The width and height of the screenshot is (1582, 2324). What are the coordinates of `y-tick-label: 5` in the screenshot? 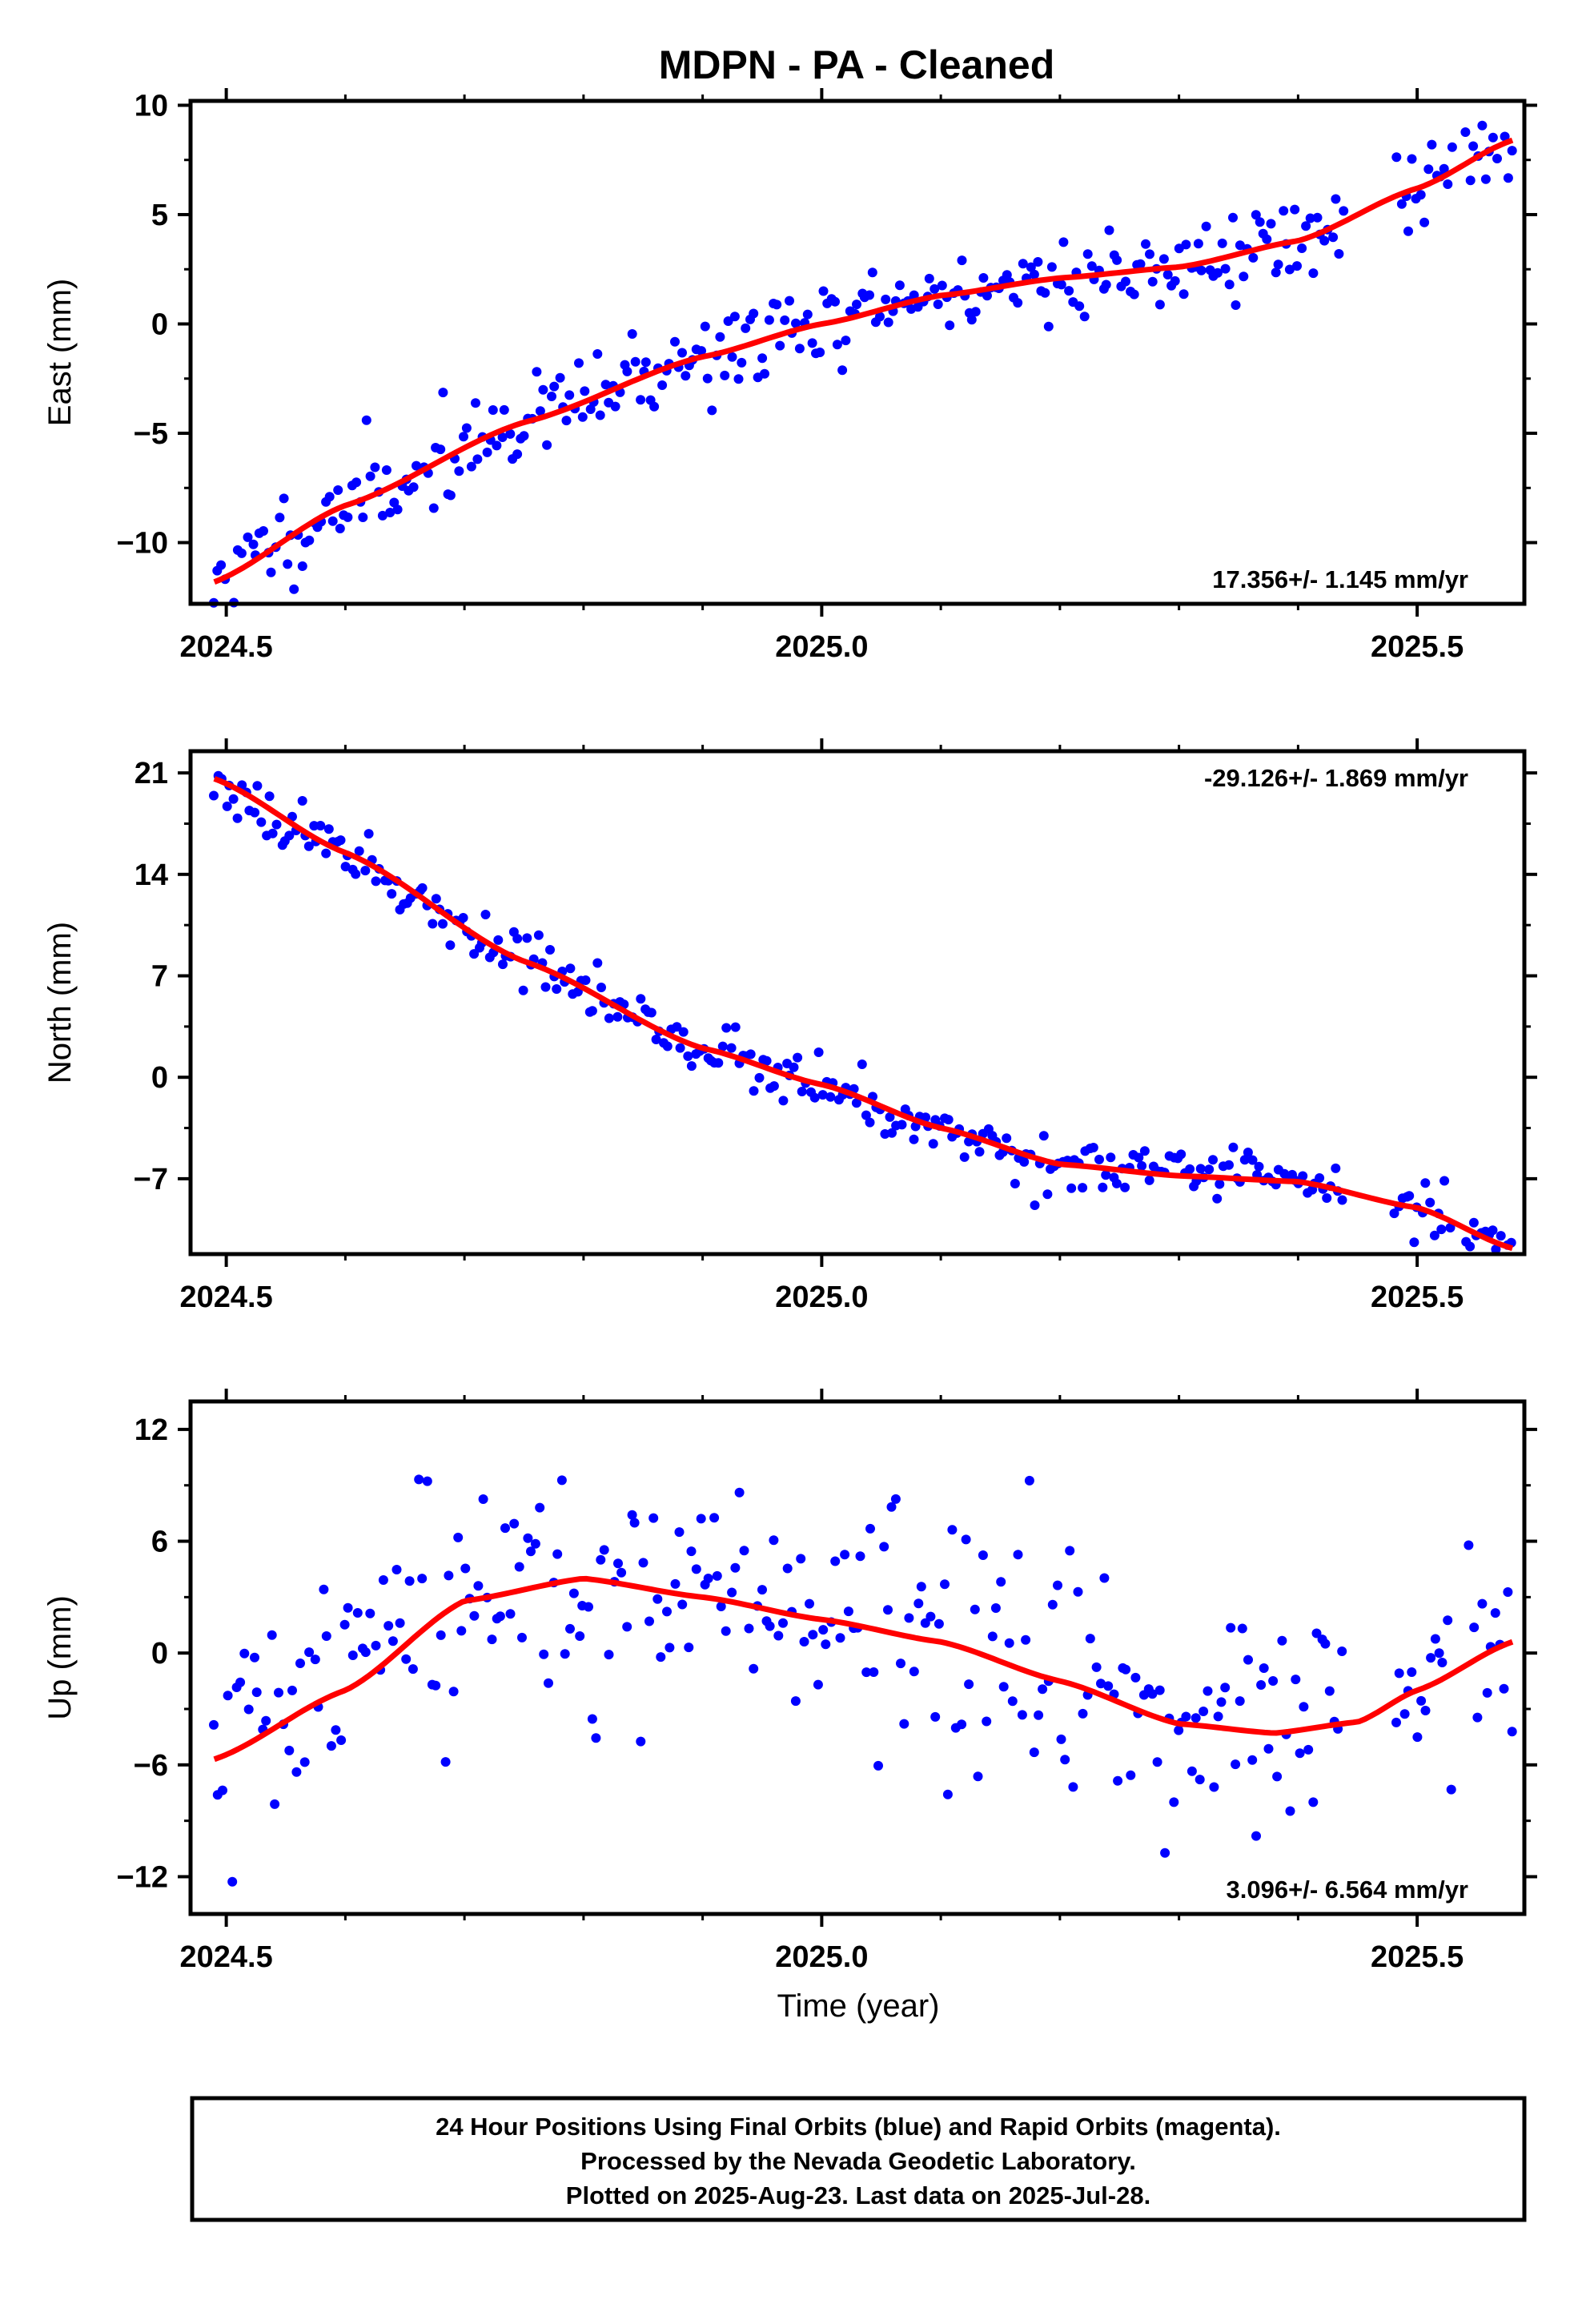 It's located at (159, 215).